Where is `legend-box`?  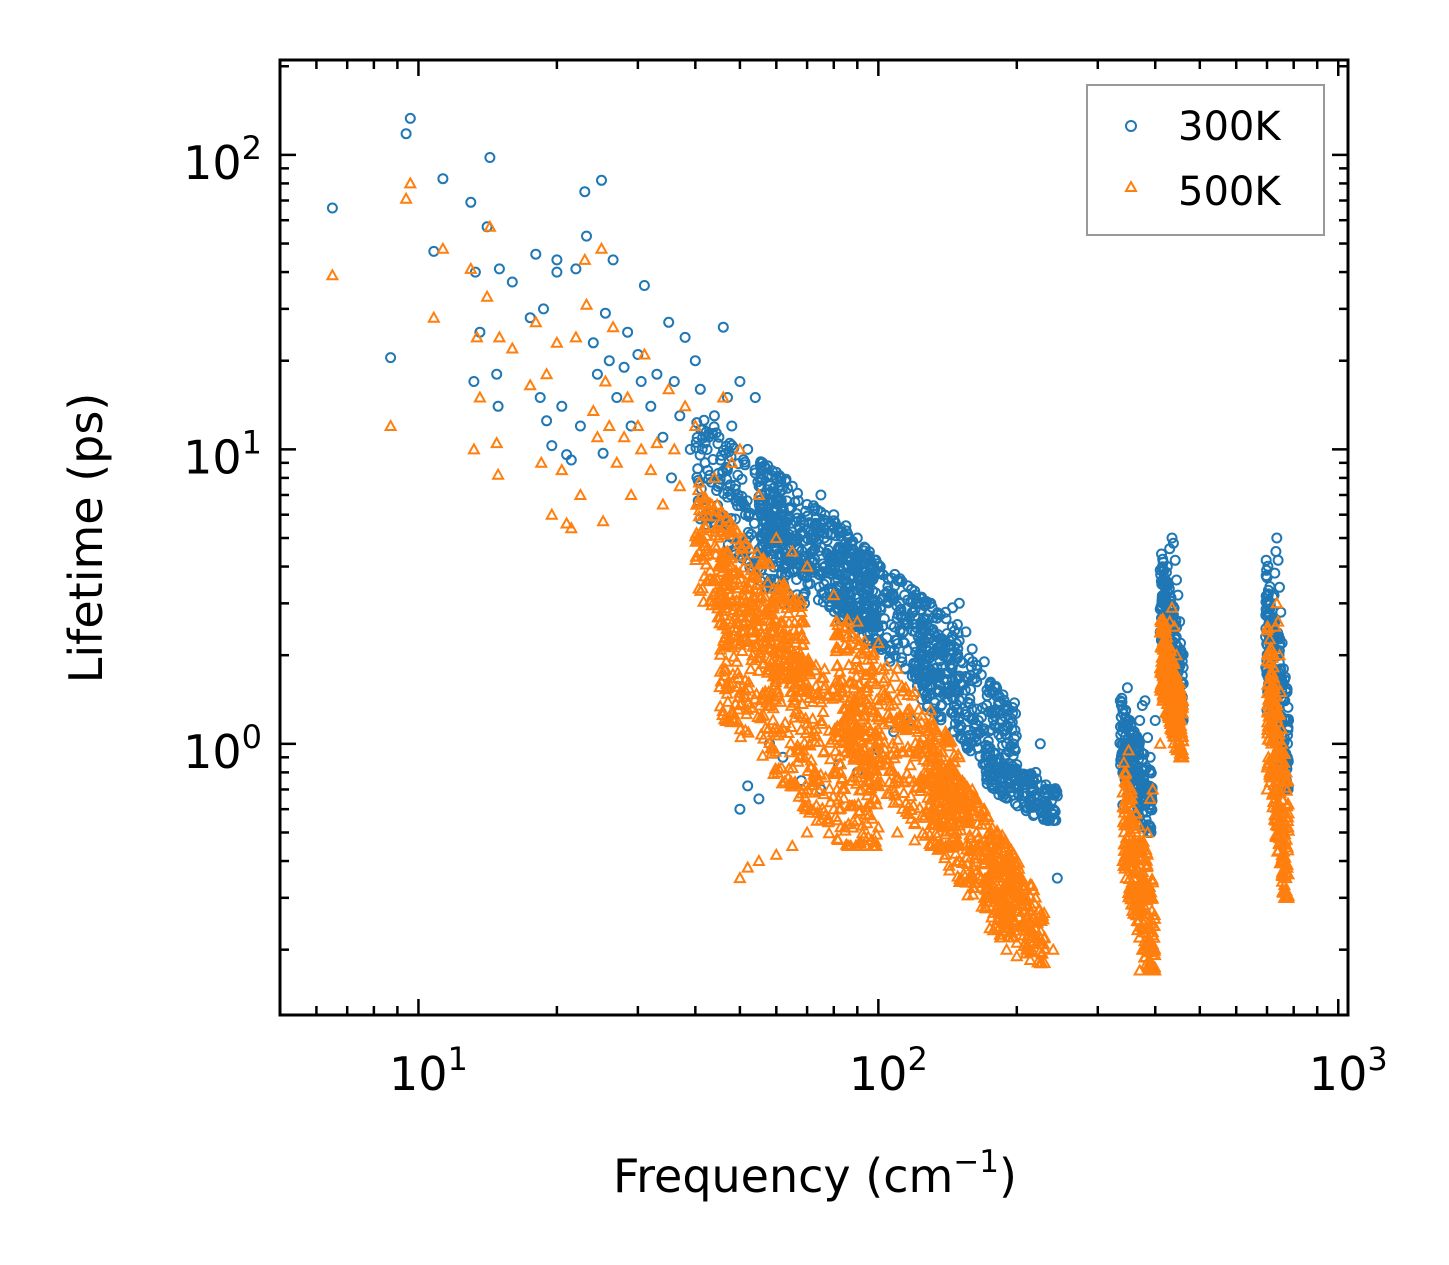 legend-box is located at coordinates (1205, 160).